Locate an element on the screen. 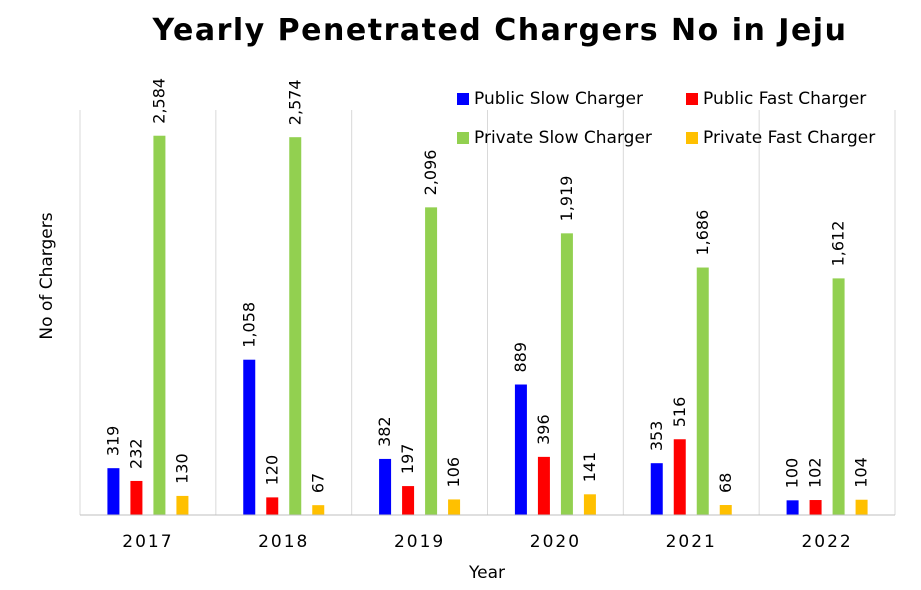  data-label: 1,058 is located at coordinates (248, 325).